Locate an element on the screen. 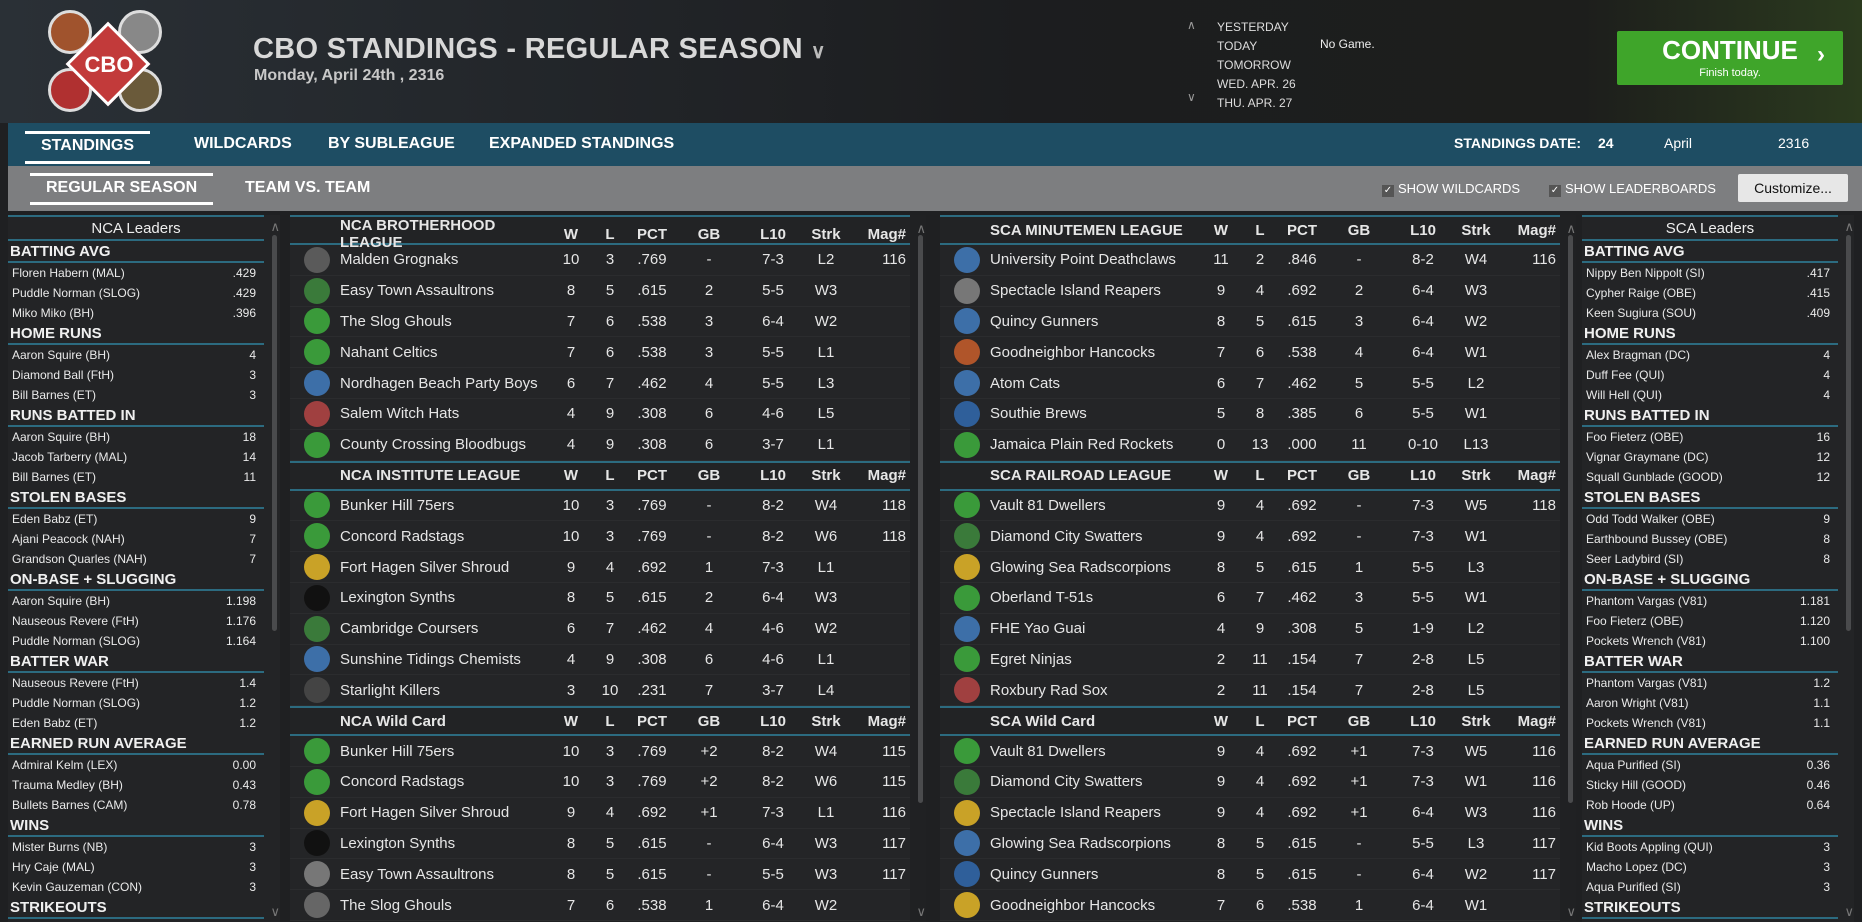 The height and width of the screenshot is (922, 1862). team-name: Diamond City Swatters is located at coordinates (1066, 782).